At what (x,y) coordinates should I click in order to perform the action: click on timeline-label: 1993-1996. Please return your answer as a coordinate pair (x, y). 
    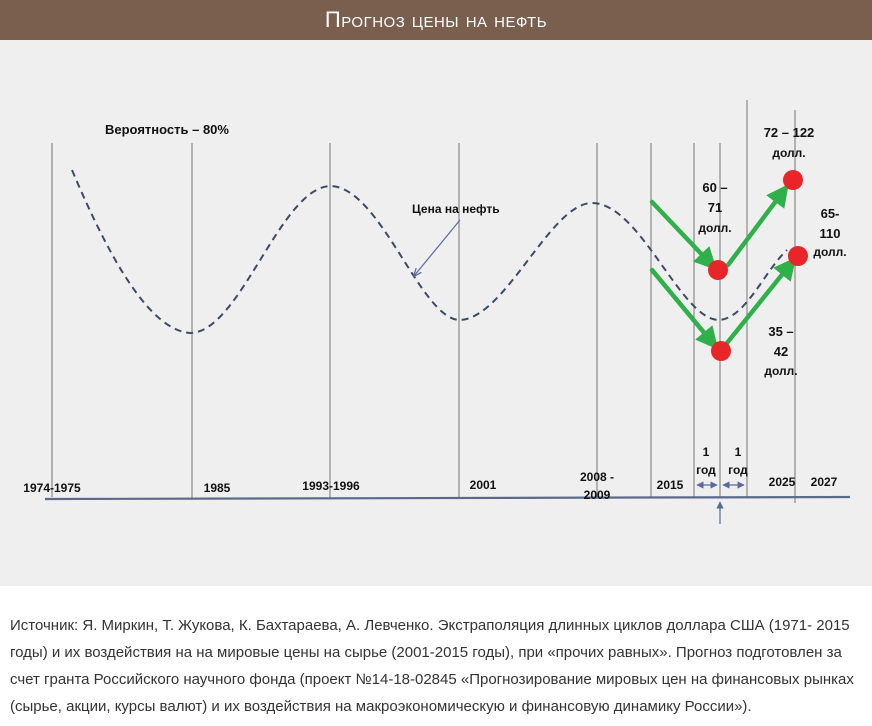
    Looking at the image, I should click on (331, 486).